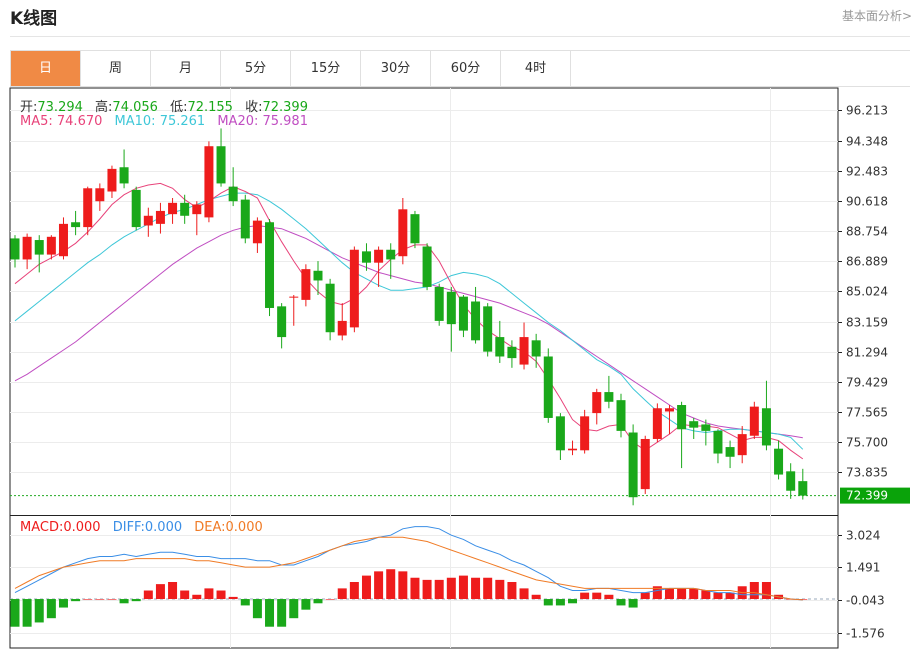  What do you see at coordinates (147, 527) in the screenshot?
I see `diff-legend: DIFF:0.000` at bounding box center [147, 527].